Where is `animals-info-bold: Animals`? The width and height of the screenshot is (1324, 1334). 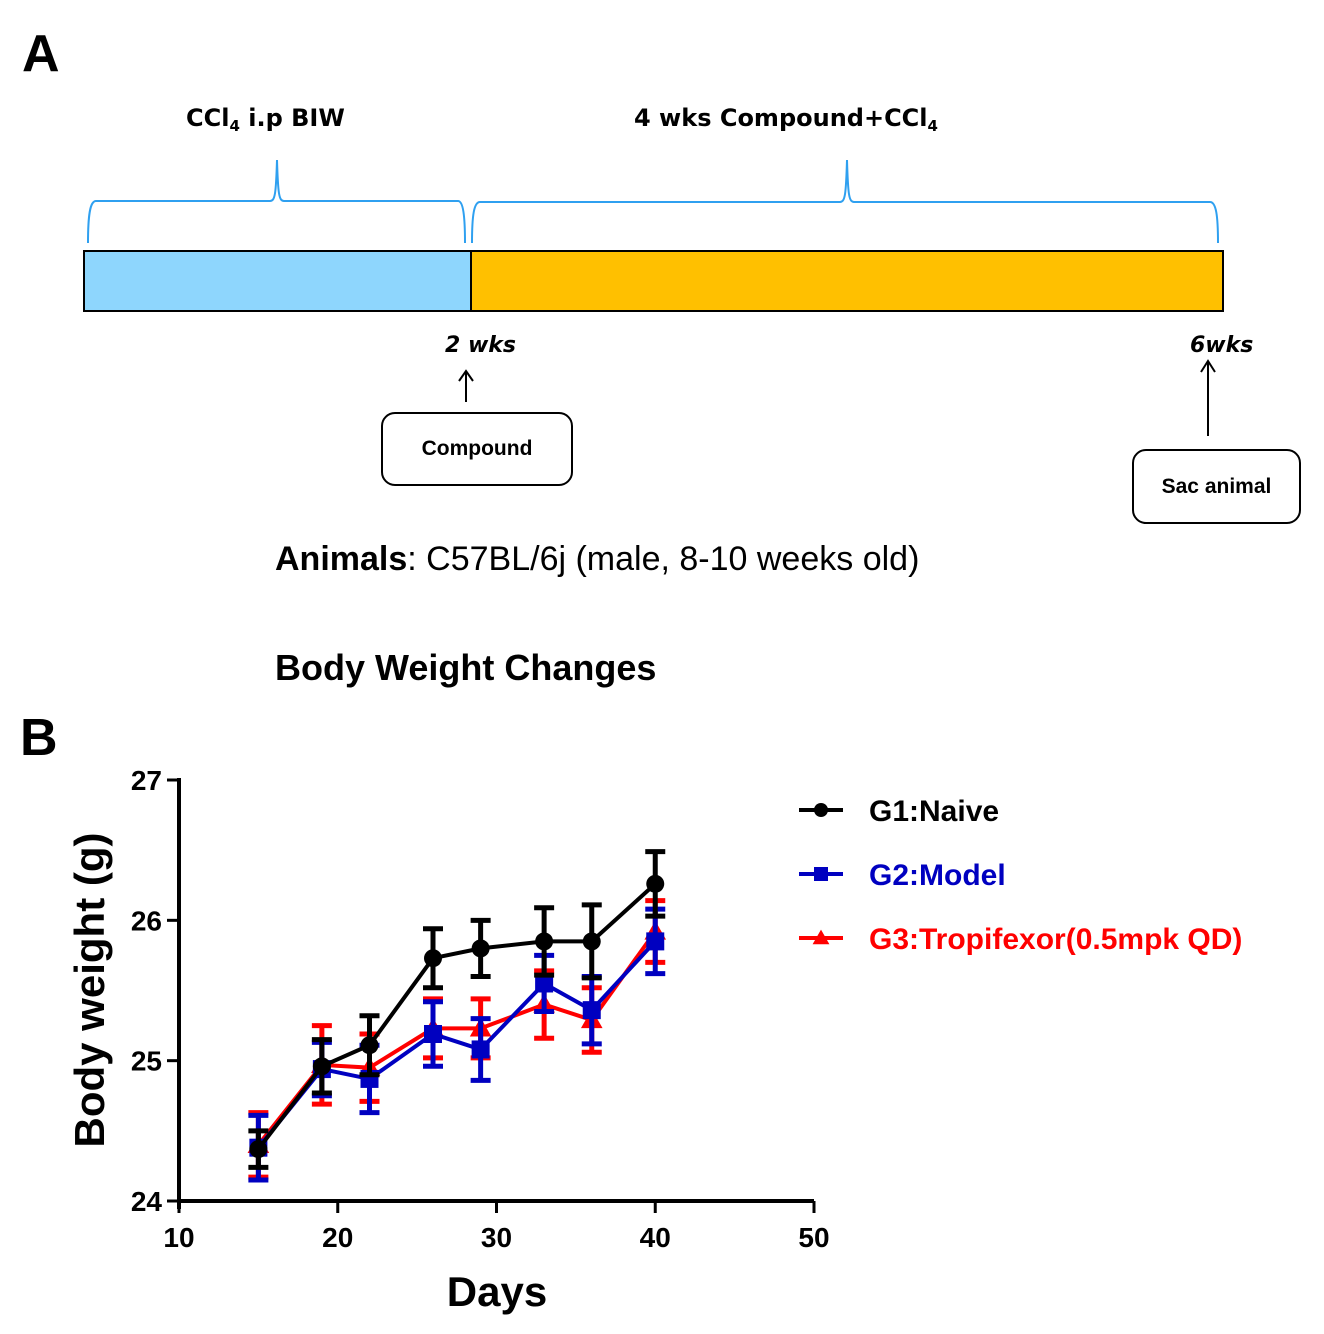
animals-info-bold: Animals is located at coordinates (341, 559).